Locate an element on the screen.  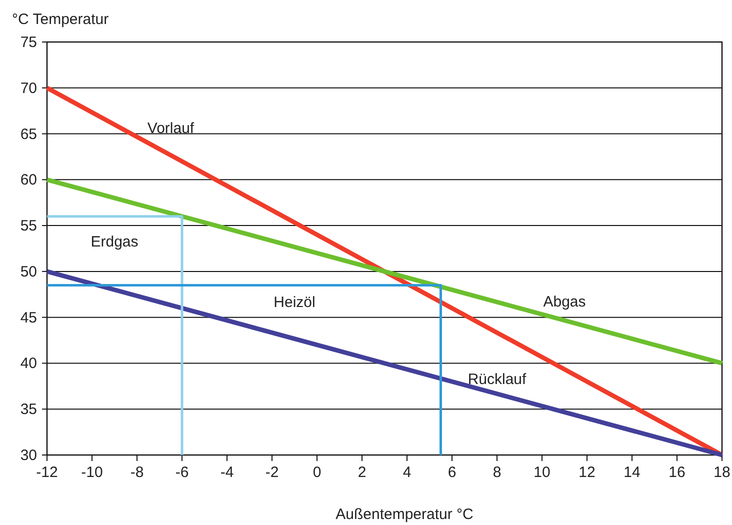
y-tick-label: 65 is located at coordinates (28, 134).